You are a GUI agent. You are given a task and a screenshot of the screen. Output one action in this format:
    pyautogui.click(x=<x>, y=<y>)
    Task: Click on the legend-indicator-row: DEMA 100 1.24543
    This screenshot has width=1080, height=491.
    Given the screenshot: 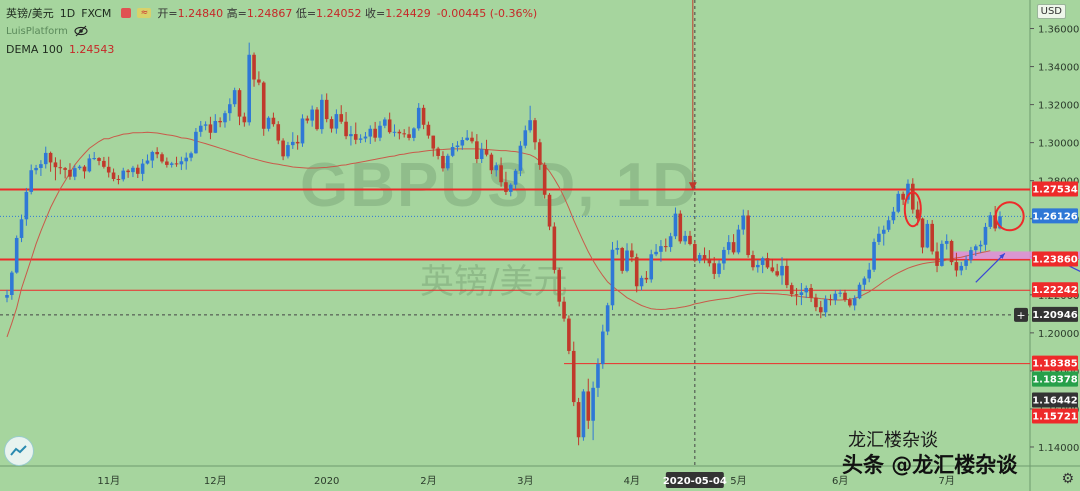 What is the action you would take?
    pyautogui.click(x=271, y=49)
    